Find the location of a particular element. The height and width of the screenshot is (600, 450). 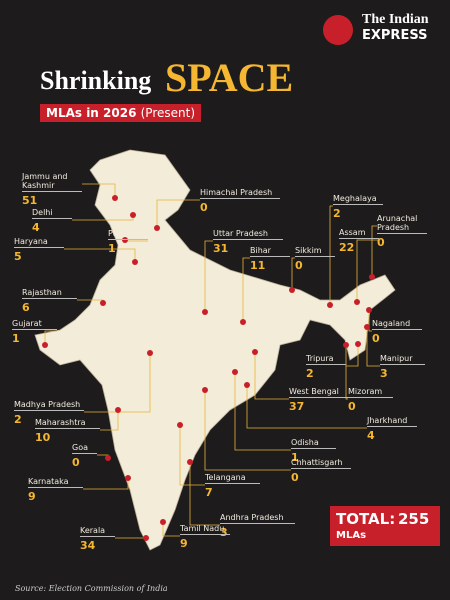

brand: EXPRESS is located at coordinates (395, 35).